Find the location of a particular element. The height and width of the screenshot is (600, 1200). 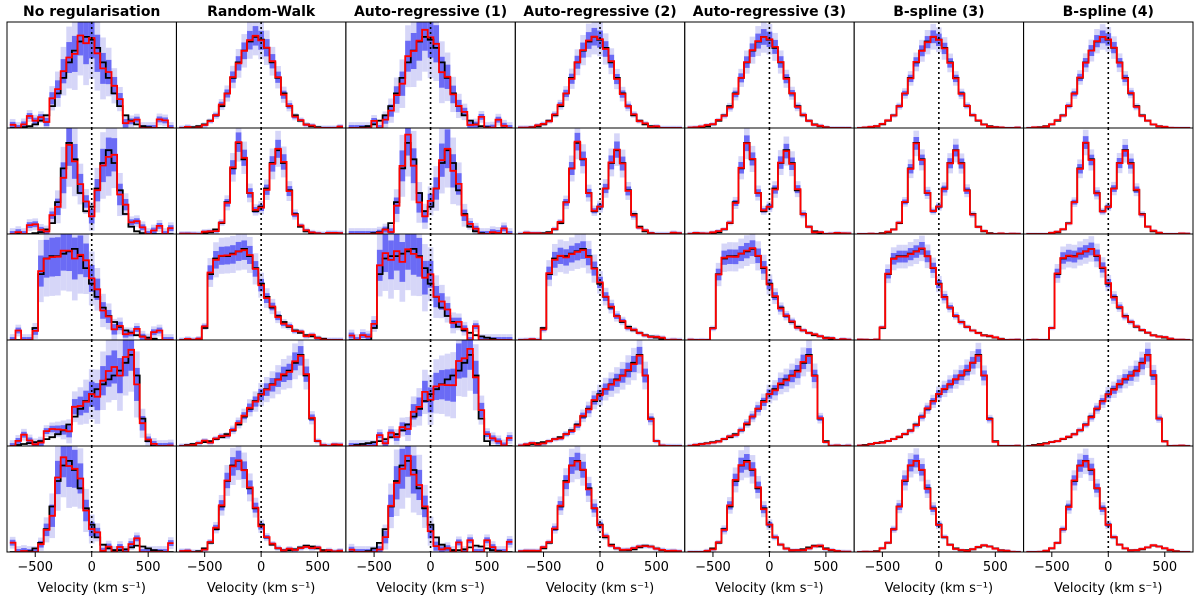

true-profile-line is located at coordinates (91, 506).